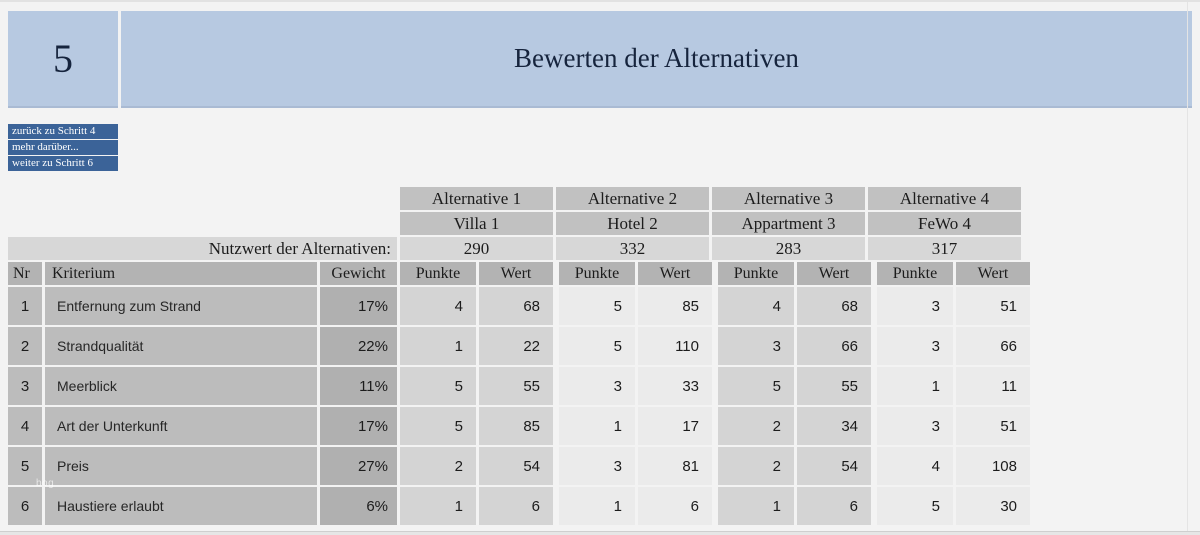 The image size is (1200, 535). What do you see at coordinates (25, 466) in the screenshot?
I see `criterion-number-cell: 5` at bounding box center [25, 466].